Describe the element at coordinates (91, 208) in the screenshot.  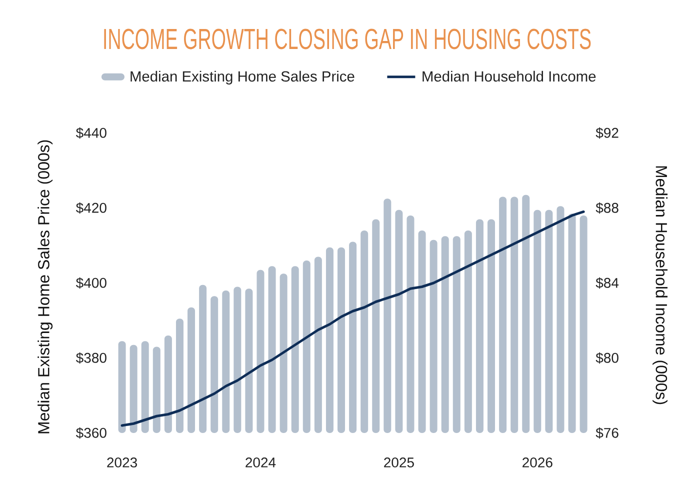
I see `y-tick-label: $420` at that location.